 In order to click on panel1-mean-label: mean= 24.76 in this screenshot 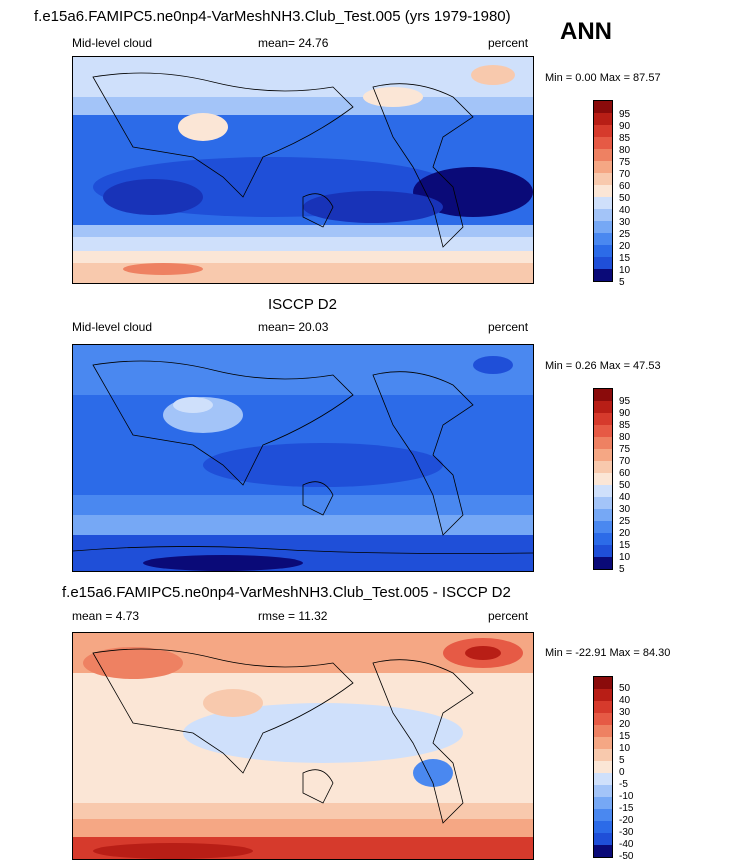, I will do `click(293, 43)`.